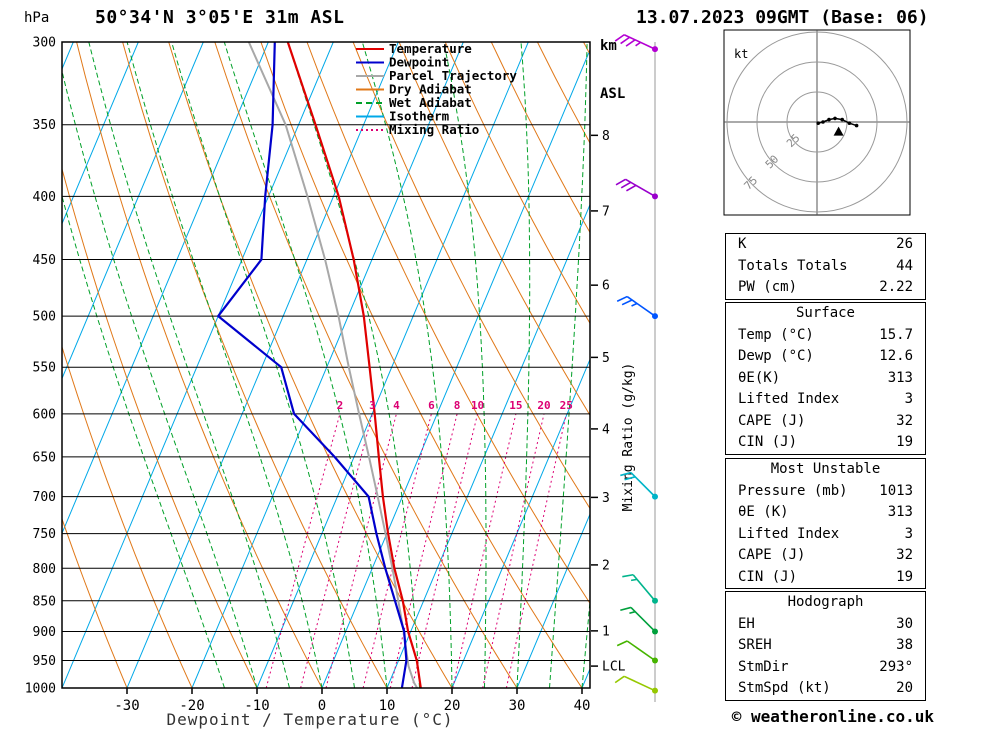 This screenshot has width=1000, height=733. I want to click on svg-text: Temperature, so click(430, 48).